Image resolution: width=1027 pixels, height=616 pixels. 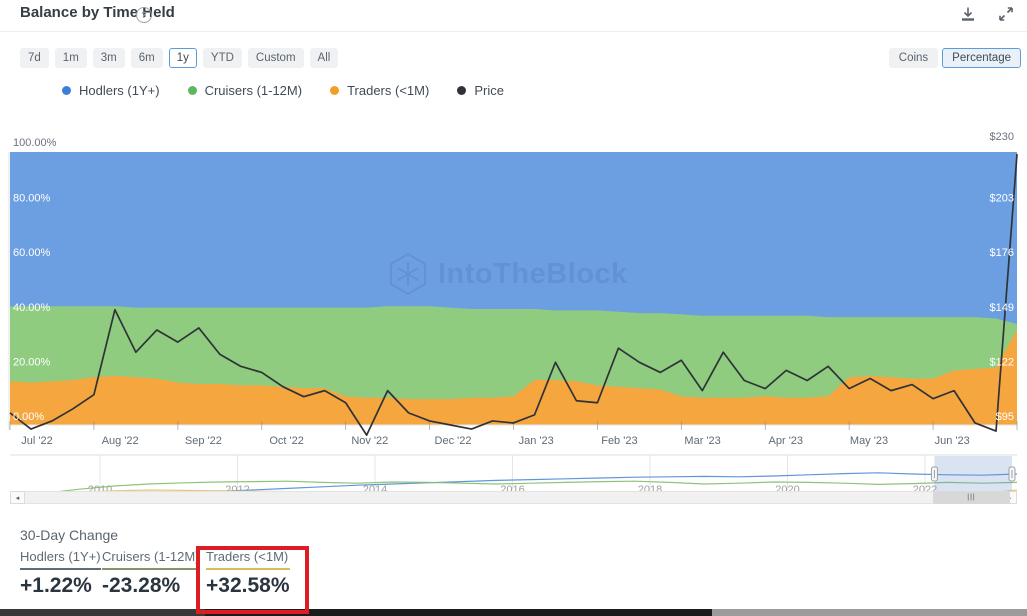 I want to click on x-axis-label: Jan '23, so click(x=536, y=441).